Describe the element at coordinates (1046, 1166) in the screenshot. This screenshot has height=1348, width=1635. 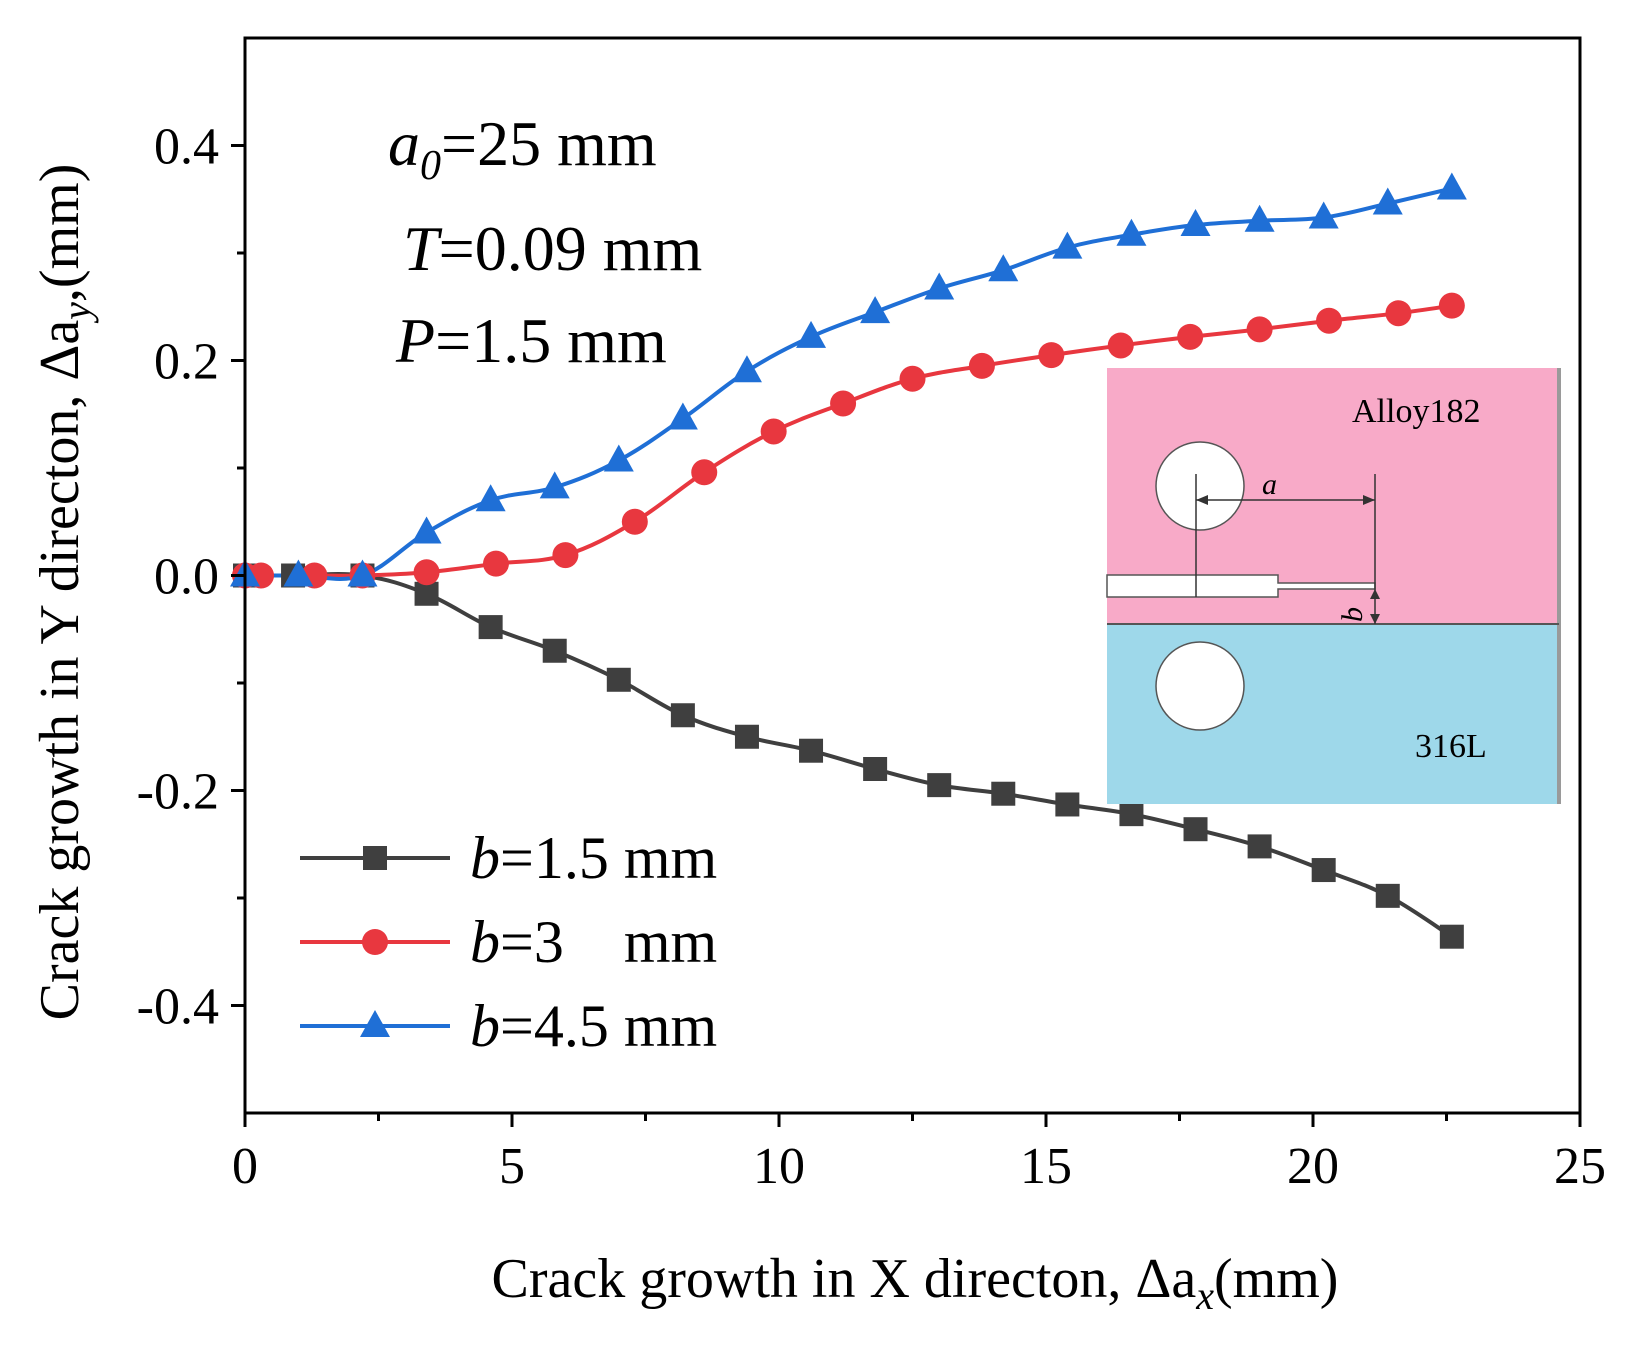
I see `x-tick-label-15: 15` at that location.